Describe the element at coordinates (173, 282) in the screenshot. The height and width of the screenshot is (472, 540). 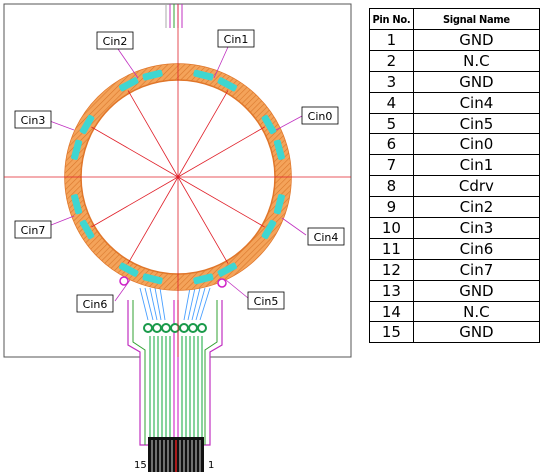
I see `mounting-pads` at that location.